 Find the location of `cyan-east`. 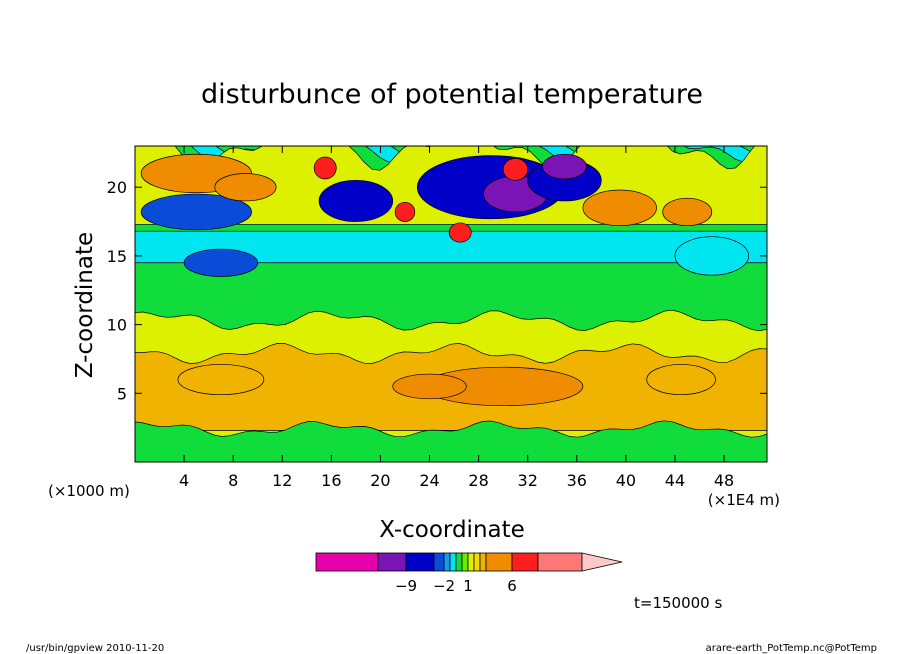

cyan-east is located at coordinates (711, 256).